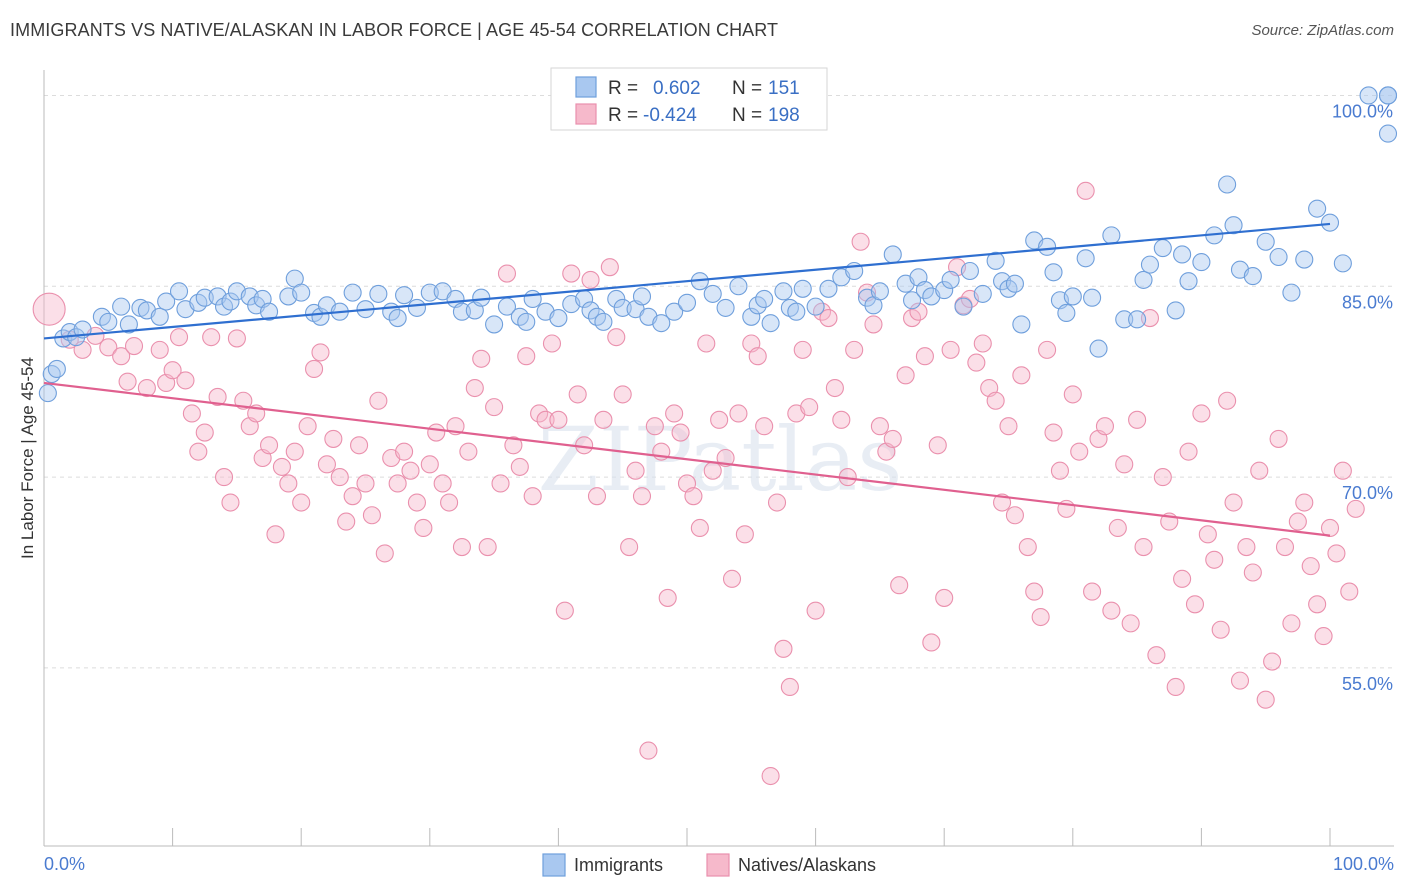 This screenshot has width=1406, height=892. I want to click on y-tick-label: 100.0%, so click(1362, 111).